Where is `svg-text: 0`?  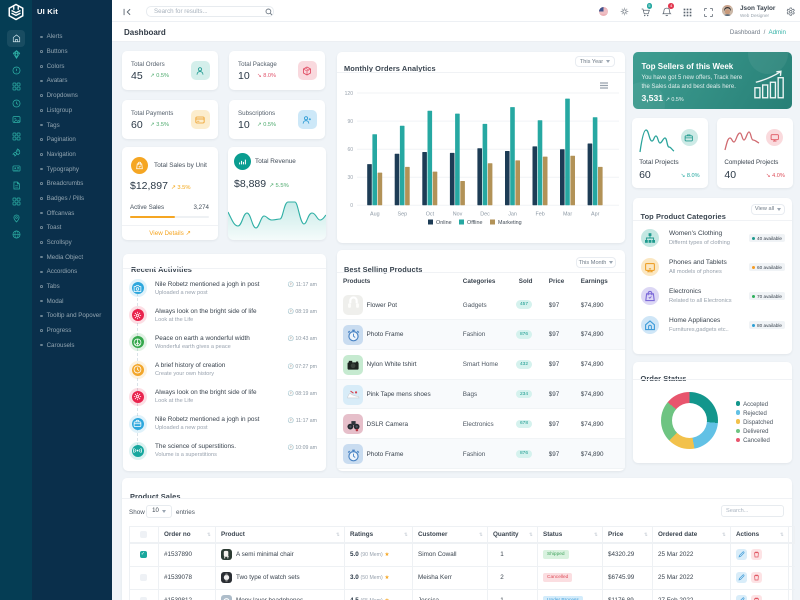 svg-text: 0 is located at coordinates (351, 206).